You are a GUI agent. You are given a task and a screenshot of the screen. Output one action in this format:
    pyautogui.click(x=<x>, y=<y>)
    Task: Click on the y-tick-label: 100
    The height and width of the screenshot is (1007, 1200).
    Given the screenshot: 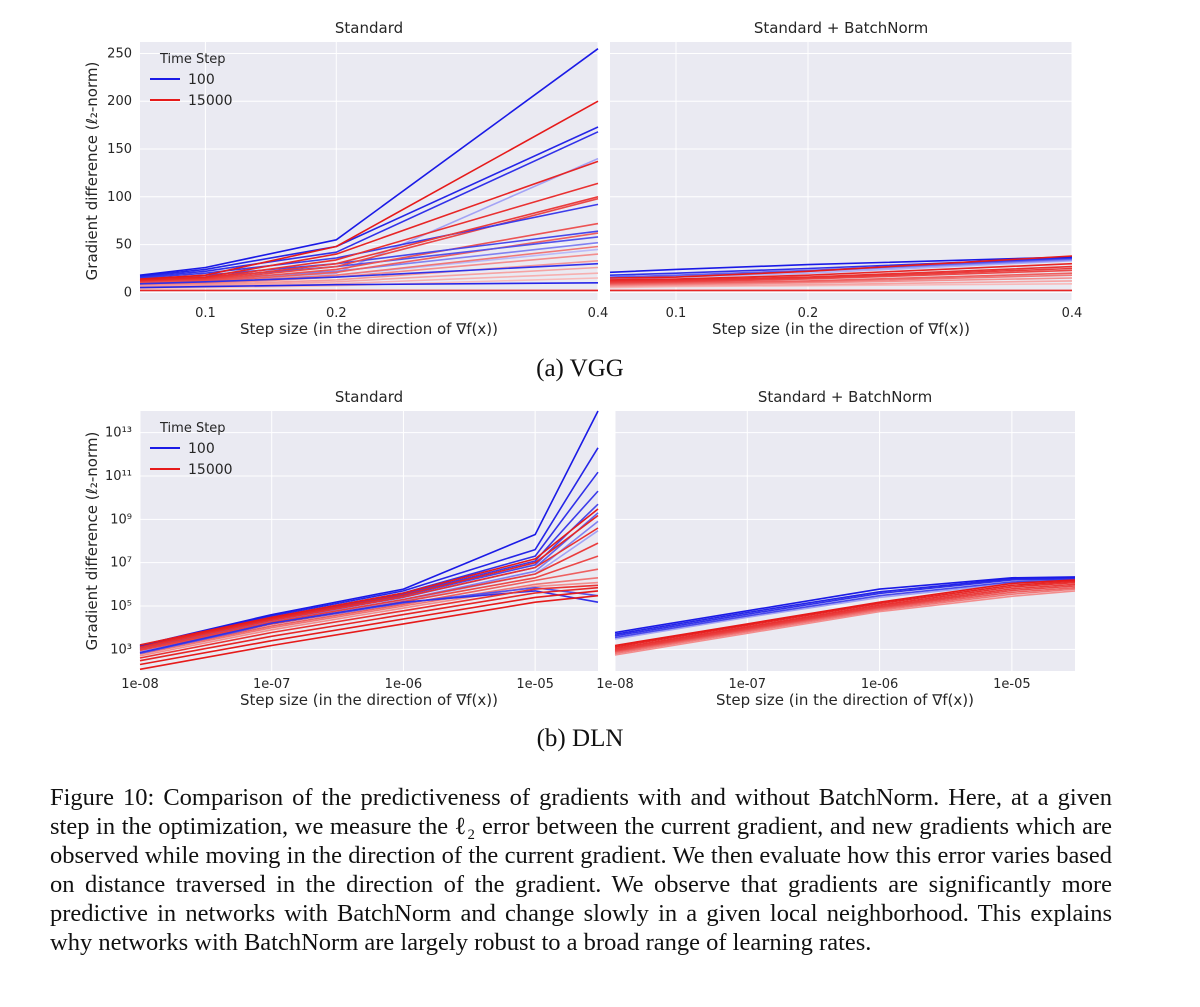 What is the action you would take?
    pyautogui.click(x=119, y=197)
    